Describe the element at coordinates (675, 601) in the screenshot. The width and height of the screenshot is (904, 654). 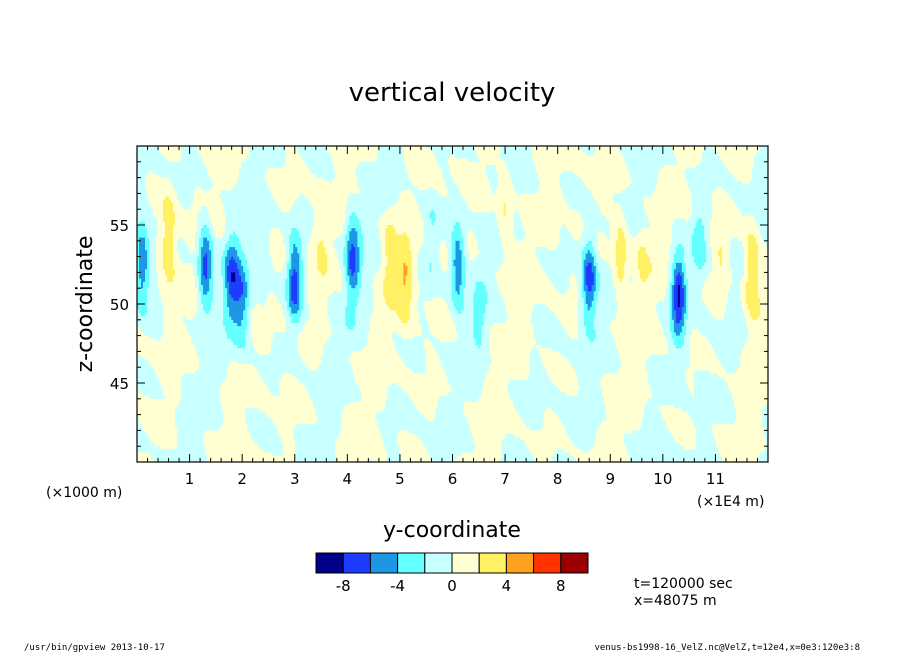
I see `position-label: x=48075 m` at that location.